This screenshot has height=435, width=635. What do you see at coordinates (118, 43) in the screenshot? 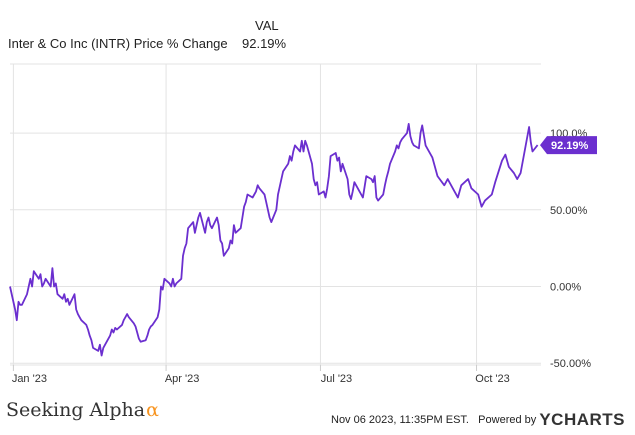
I see `legend-series-name: Inter & Co Inc (INTR) Price % Change` at bounding box center [118, 43].